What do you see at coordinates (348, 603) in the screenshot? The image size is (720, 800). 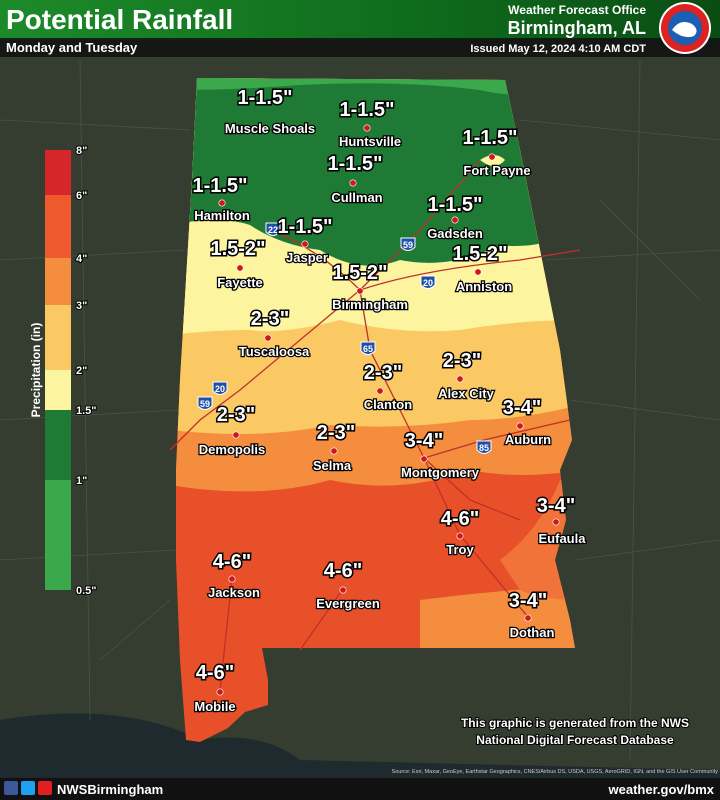 I see `city-name: Evergreen` at bounding box center [348, 603].